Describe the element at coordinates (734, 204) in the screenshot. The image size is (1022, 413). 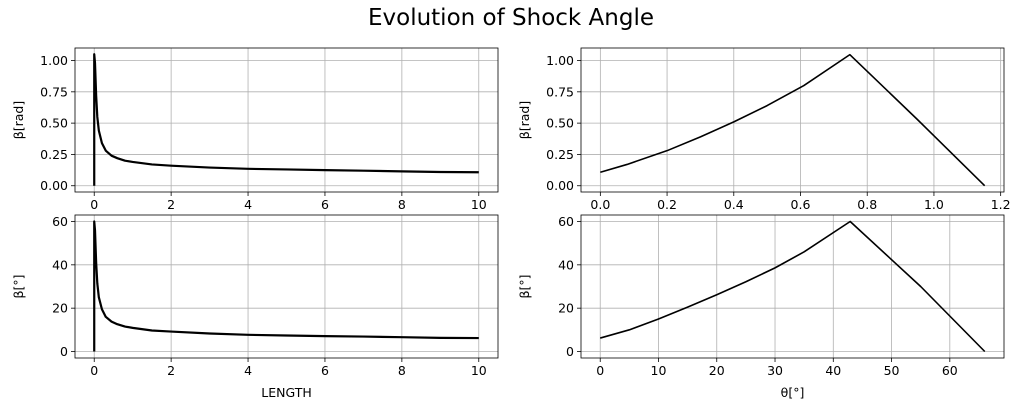
I see `x-tick-label: 0.4` at that location.